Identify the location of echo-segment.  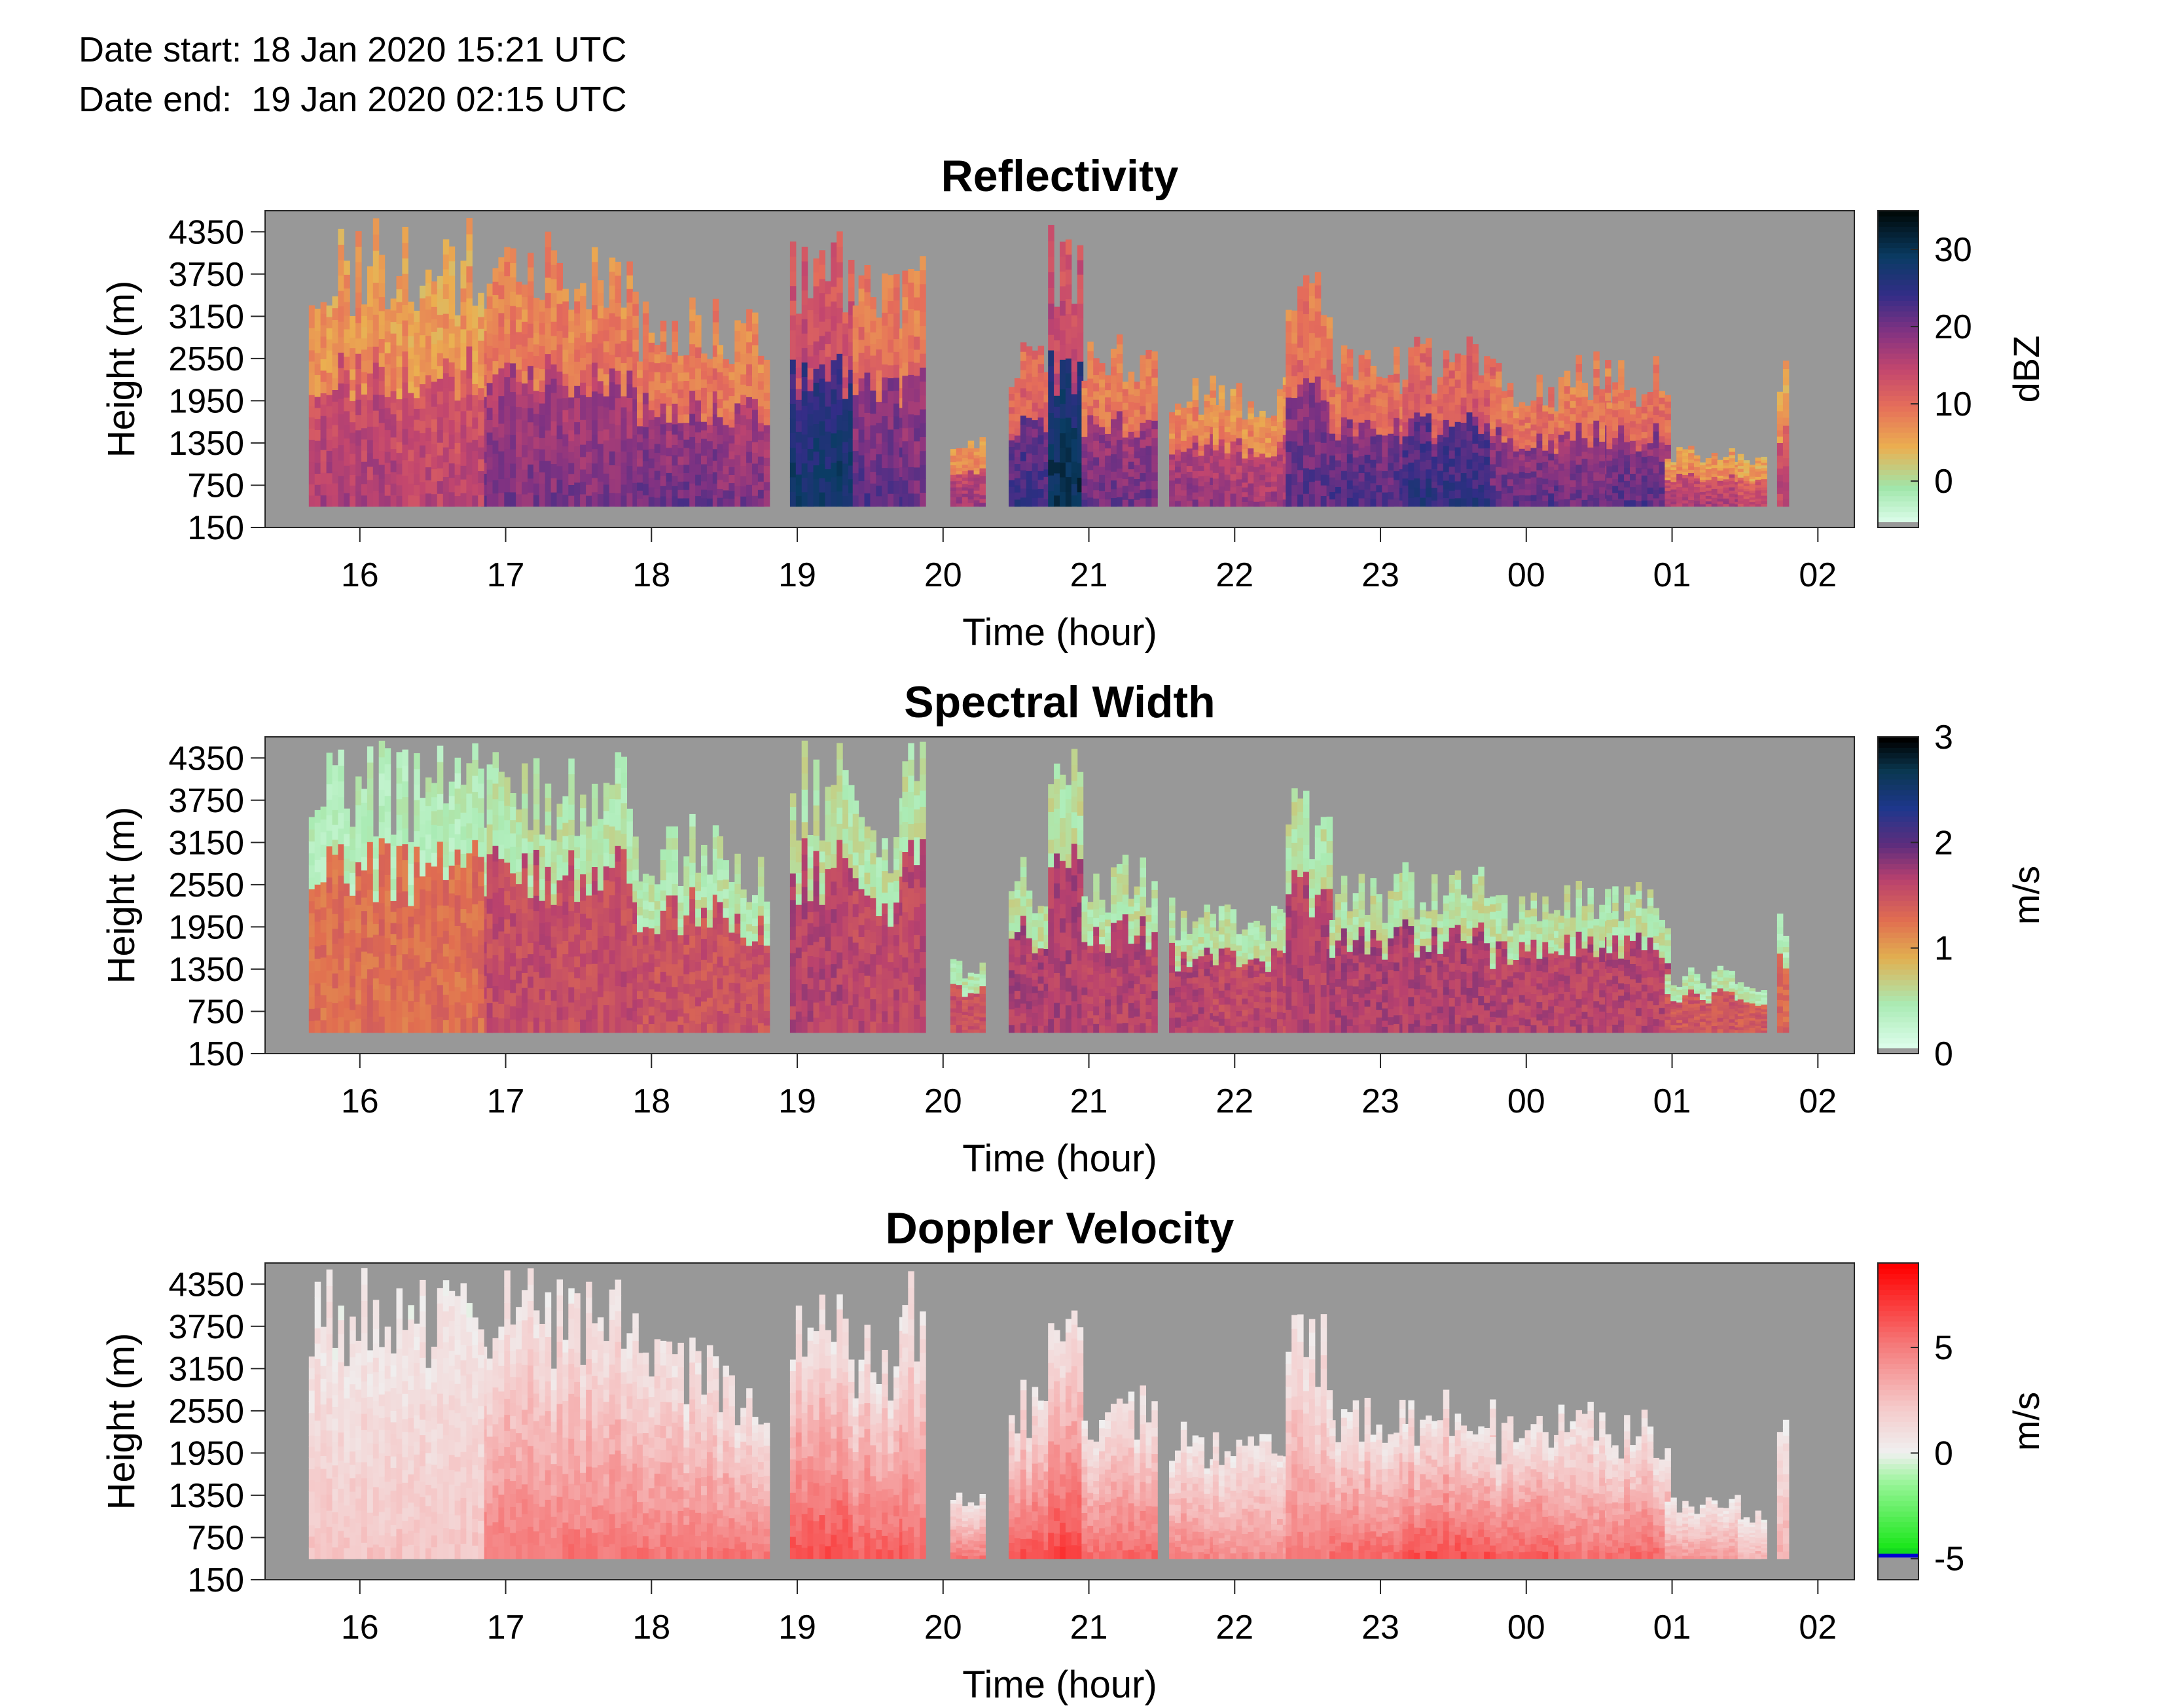
(743, 408).